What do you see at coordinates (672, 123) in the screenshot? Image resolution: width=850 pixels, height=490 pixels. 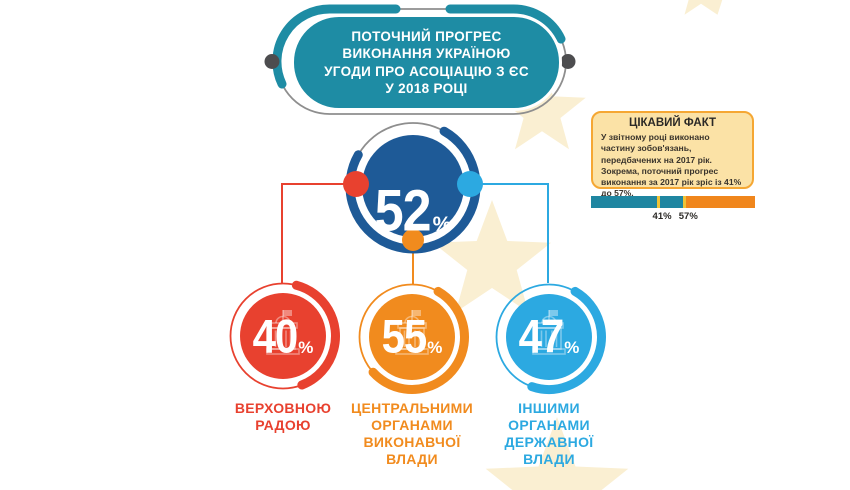 I see `fact-box-title: ЦІКАВИЙ ФАКТ` at bounding box center [672, 123].